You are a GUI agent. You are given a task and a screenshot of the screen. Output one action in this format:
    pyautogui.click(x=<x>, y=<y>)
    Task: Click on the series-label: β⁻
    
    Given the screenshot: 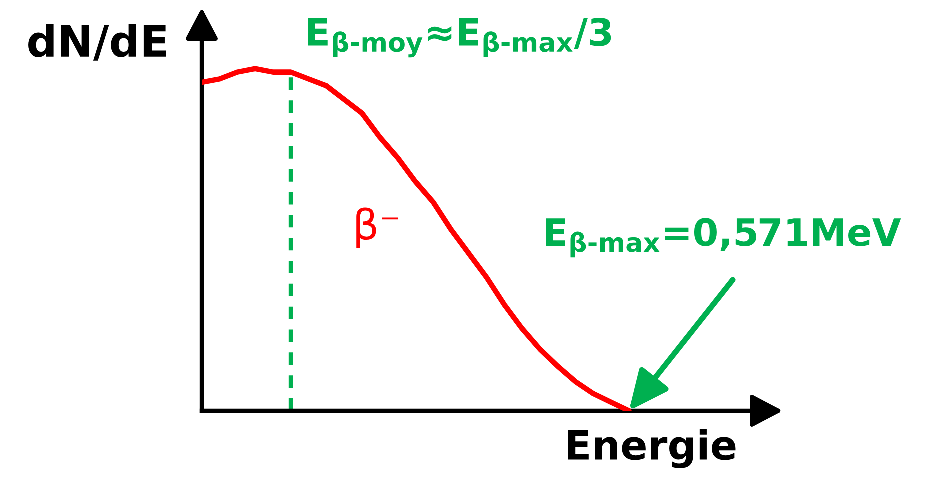 What is the action you would take?
    pyautogui.click(x=377, y=228)
    